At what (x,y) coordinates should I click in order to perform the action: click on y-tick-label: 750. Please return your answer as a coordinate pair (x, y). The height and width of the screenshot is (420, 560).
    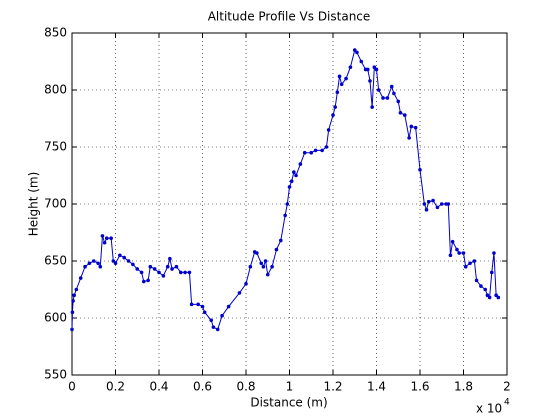
    Looking at the image, I should click on (55, 147).